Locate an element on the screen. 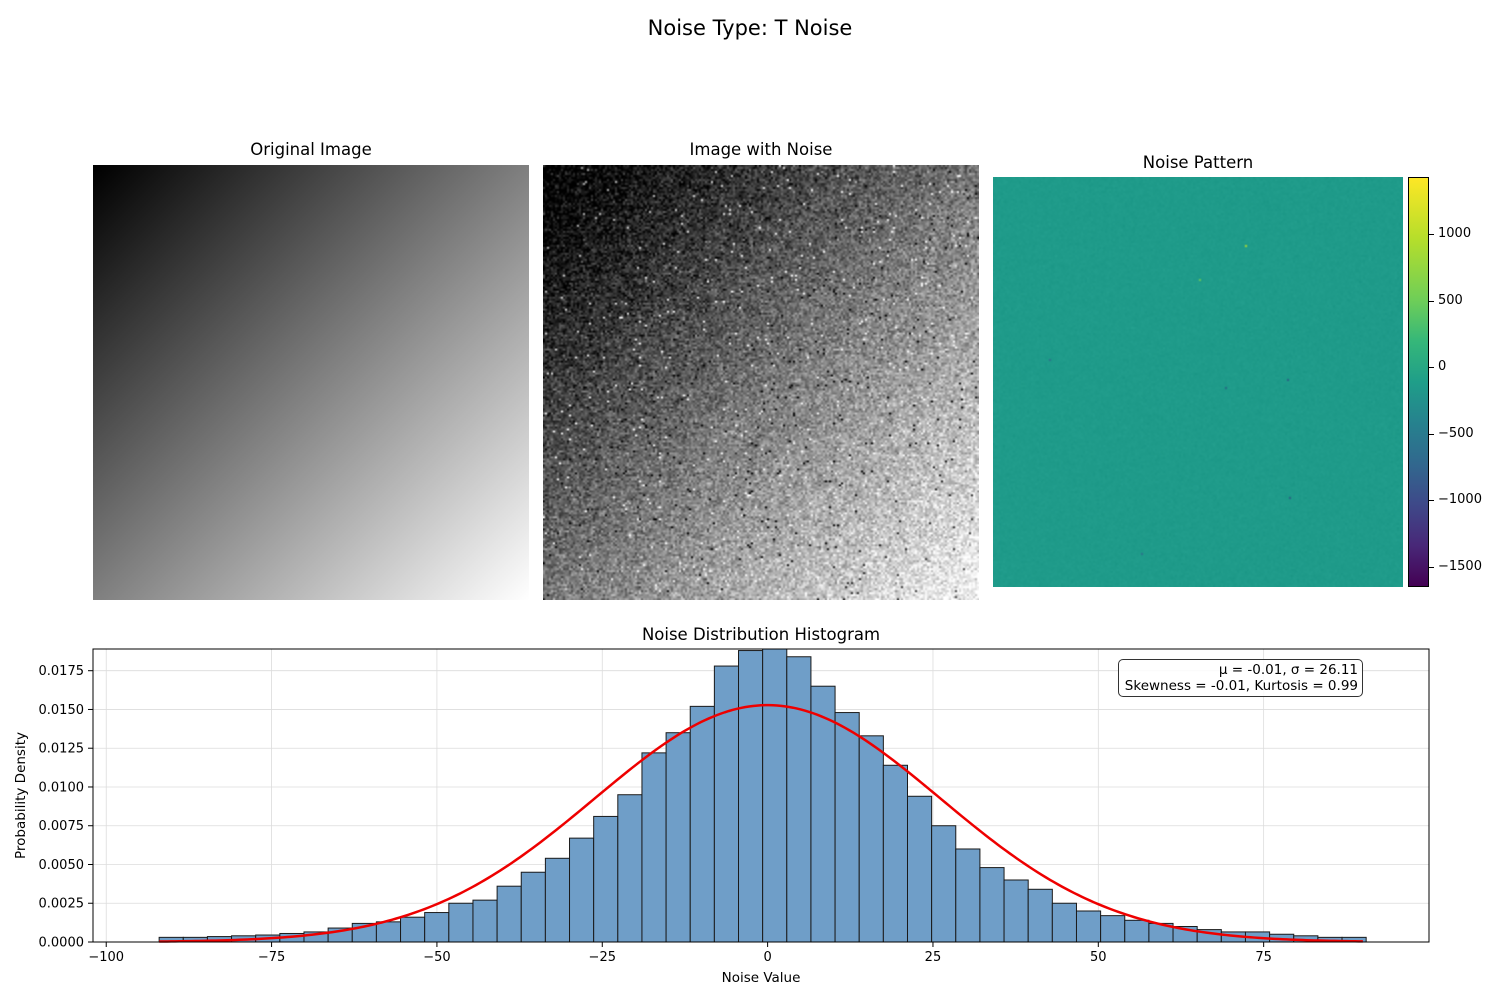  colorbar-tick-label: 500 is located at coordinates (1450, 300).